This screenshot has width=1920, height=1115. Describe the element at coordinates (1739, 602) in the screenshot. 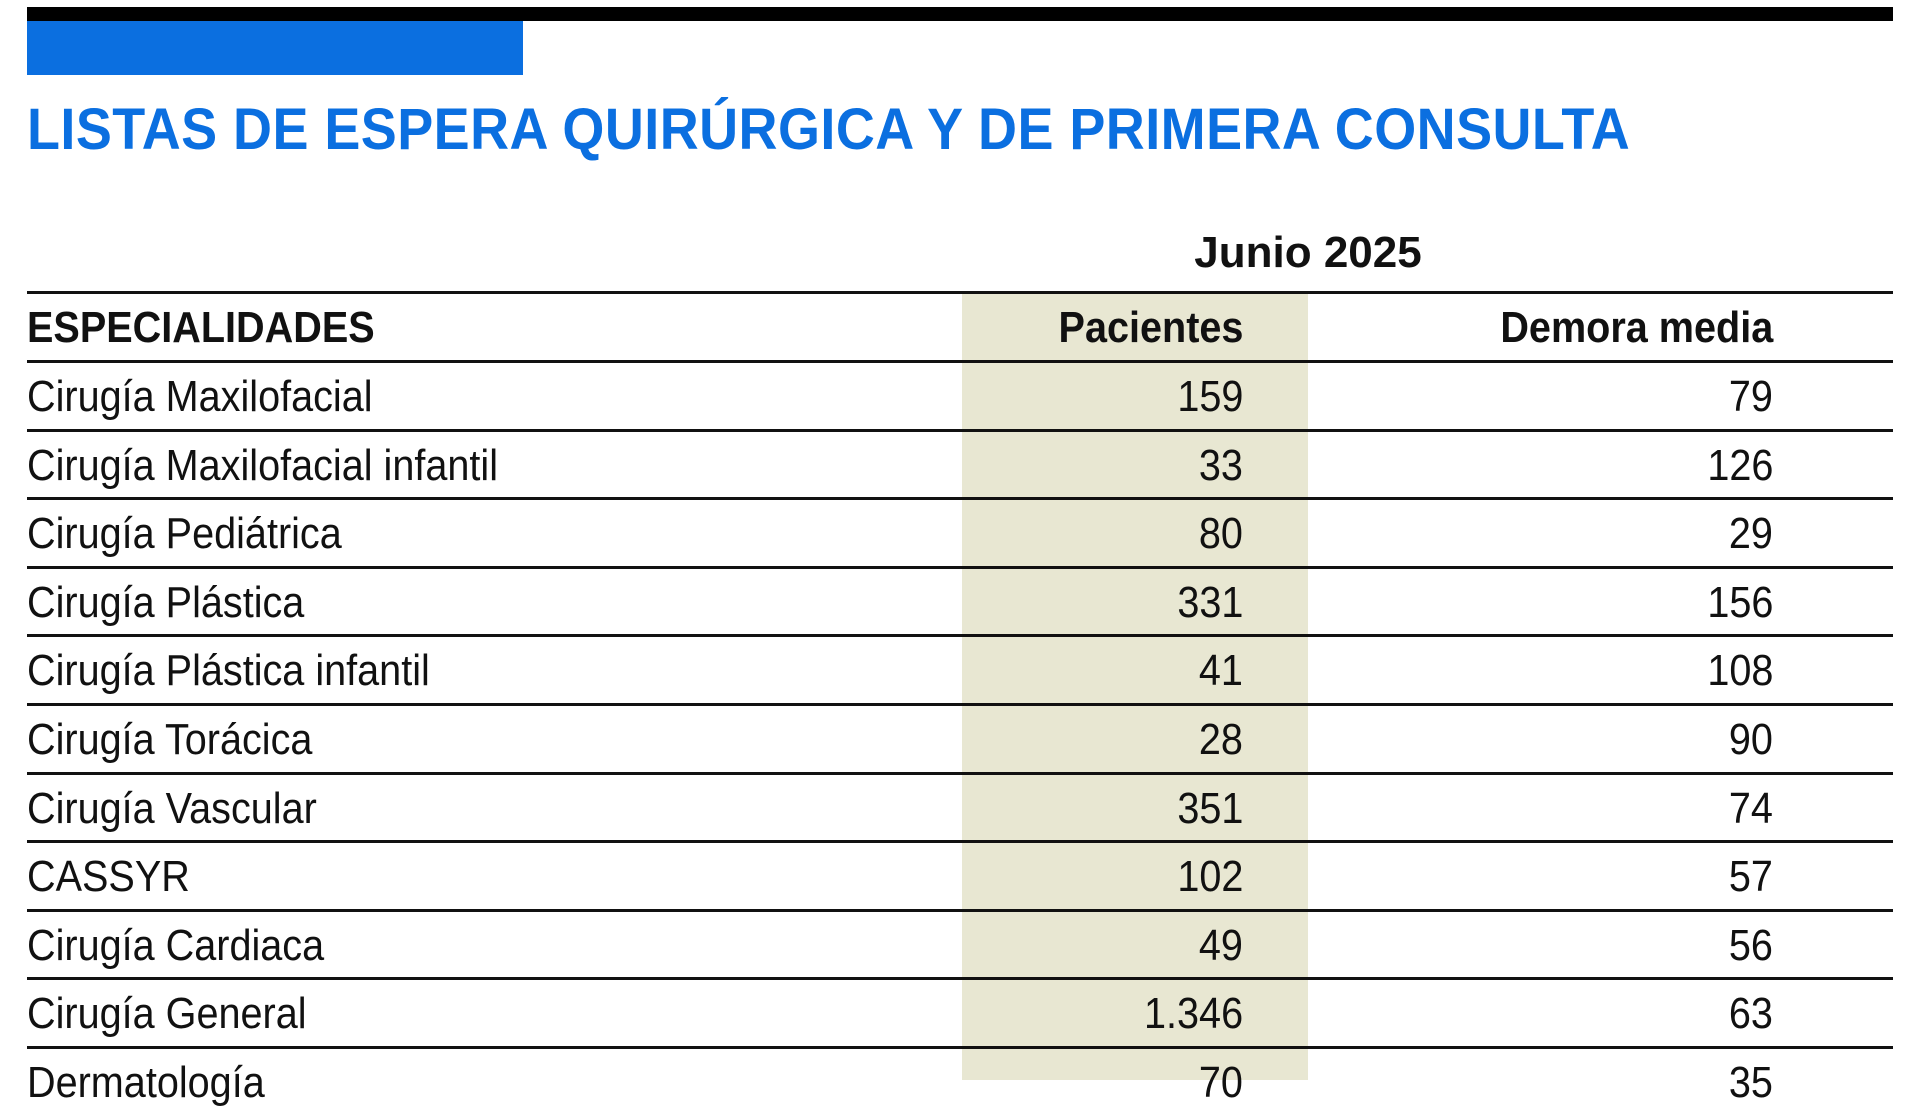

I see `demora-cell: 156` at that location.